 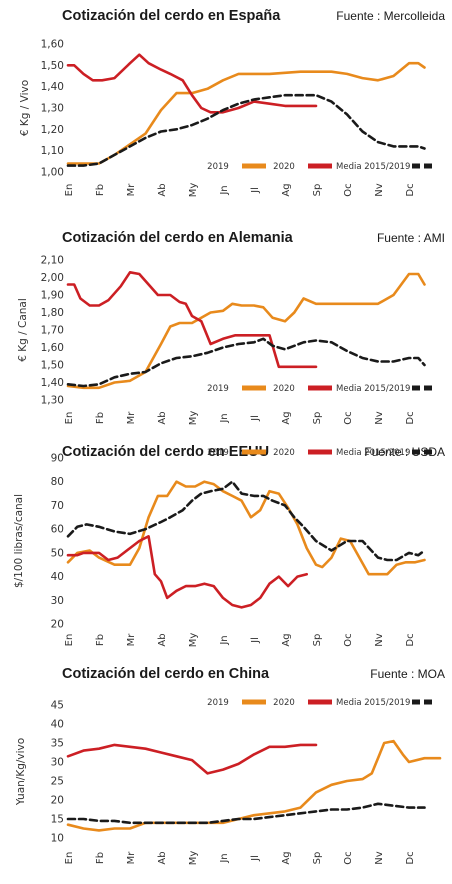 I want to click on y-tick-label: 2,10, so click(x=52, y=261).